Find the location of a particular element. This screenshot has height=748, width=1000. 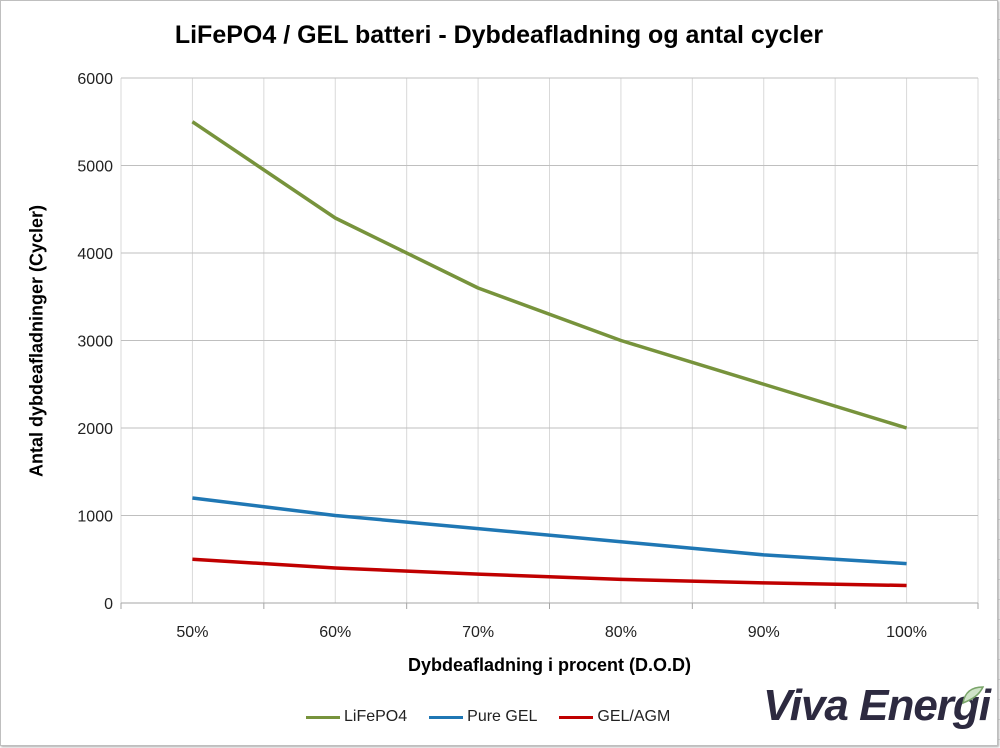

y-tick-label: 2000 is located at coordinates (95, 429).